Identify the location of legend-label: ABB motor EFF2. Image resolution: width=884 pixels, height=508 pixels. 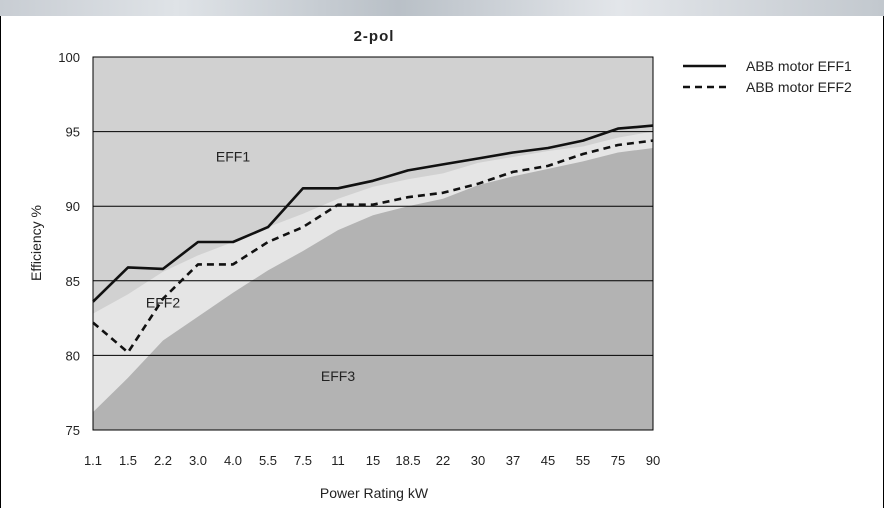
(799, 87).